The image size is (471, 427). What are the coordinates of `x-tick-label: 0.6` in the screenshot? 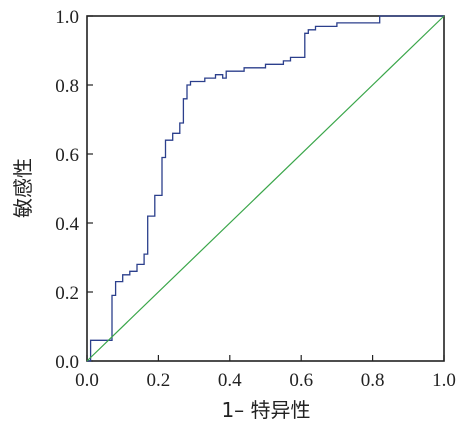 It's located at (301, 380).